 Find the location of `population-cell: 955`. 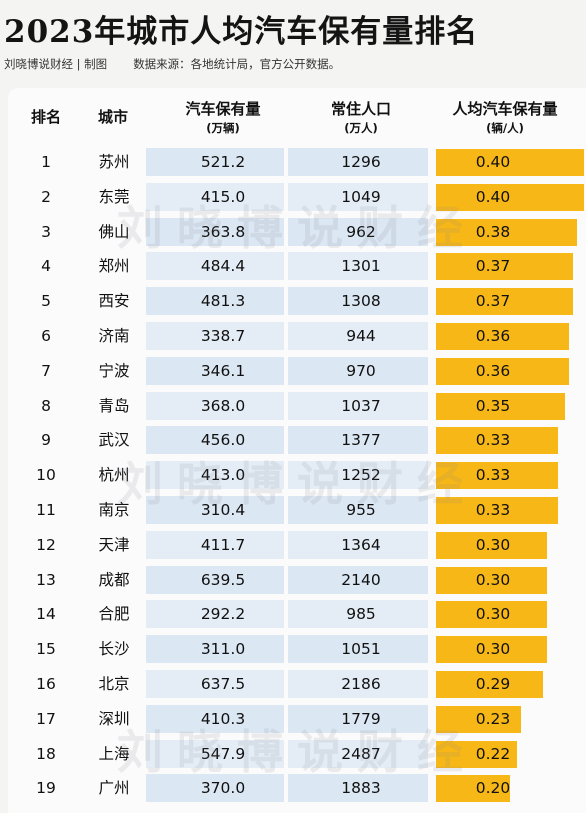

population-cell: 955 is located at coordinates (361, 510).